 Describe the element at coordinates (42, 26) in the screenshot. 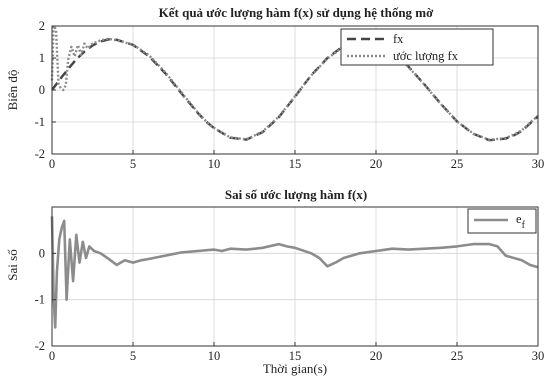

I see `y-tick-label: 2` at that location.